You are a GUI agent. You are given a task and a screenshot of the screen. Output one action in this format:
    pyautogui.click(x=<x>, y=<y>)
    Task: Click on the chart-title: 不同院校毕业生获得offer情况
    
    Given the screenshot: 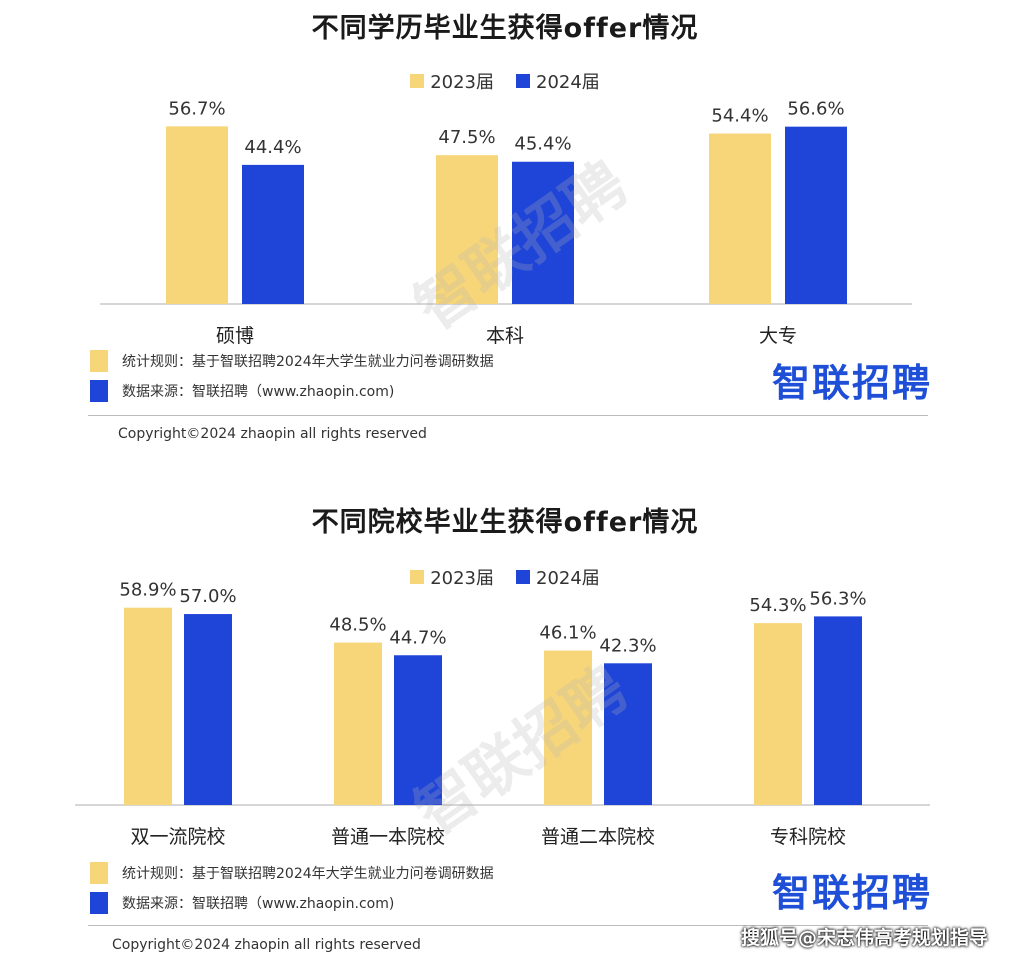 What is the action you would take?
    pyautogui.click(x=505, y=522)
    